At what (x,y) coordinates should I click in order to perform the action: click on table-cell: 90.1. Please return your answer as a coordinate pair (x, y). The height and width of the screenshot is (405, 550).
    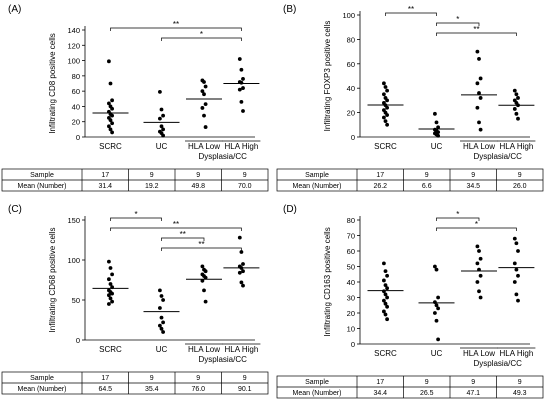
    Looking at the image, I should click on (245, 389).